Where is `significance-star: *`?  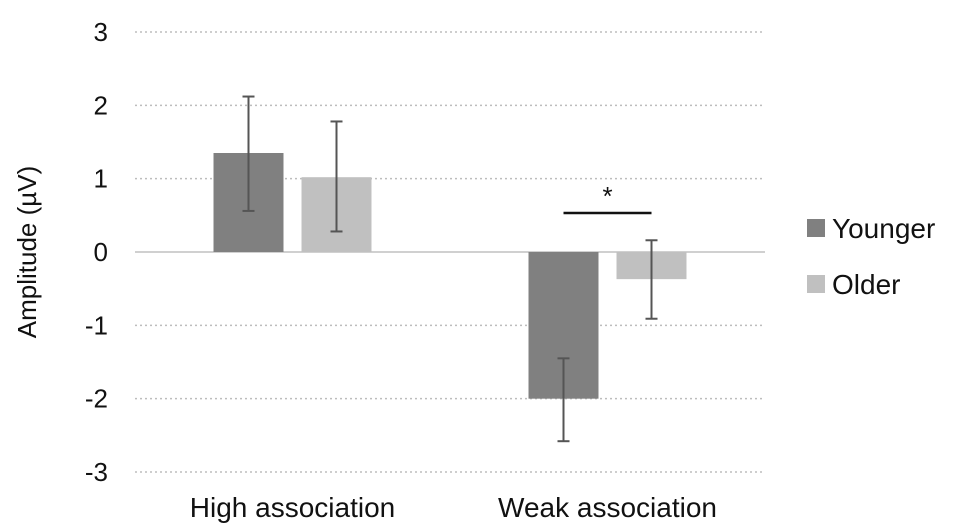
significance-star: * is located at coordinates (607, 196).